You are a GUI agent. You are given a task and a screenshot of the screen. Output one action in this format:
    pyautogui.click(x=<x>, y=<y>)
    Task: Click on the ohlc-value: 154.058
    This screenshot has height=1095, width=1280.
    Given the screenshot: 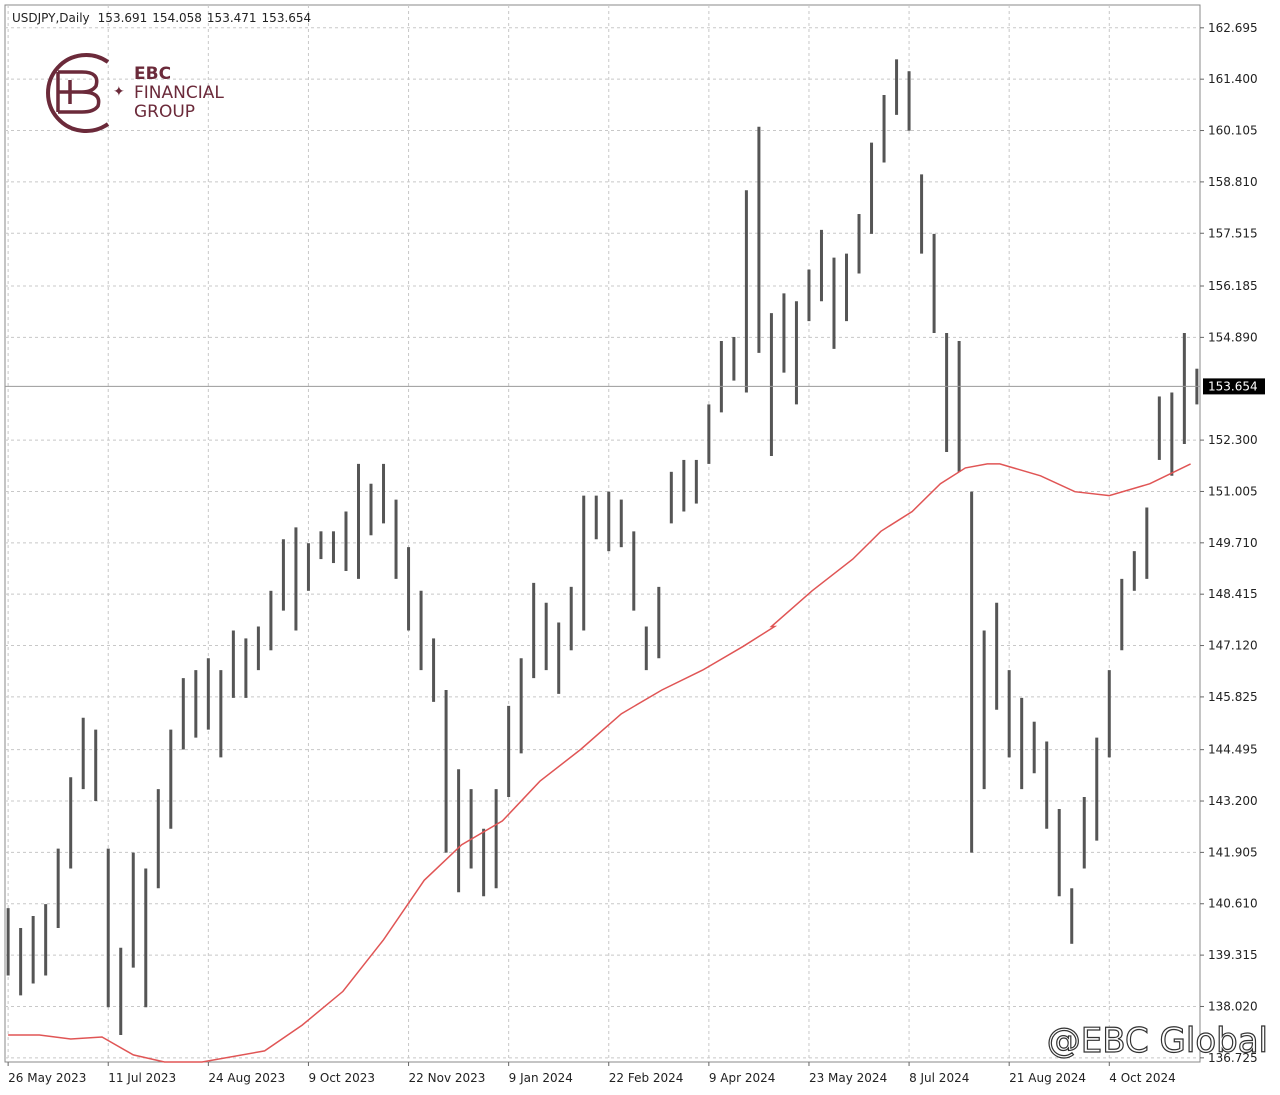 What is the action you would take?
    pyautogui.click(x=177, y=18)
    